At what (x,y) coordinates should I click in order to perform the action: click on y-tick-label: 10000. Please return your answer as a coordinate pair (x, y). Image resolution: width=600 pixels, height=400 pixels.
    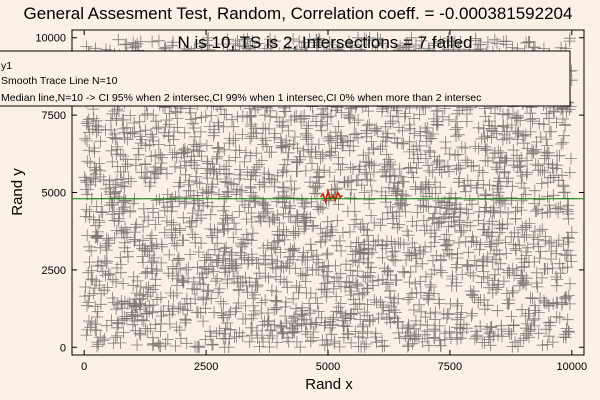
    Looking at the image, I should click on (50, 39).